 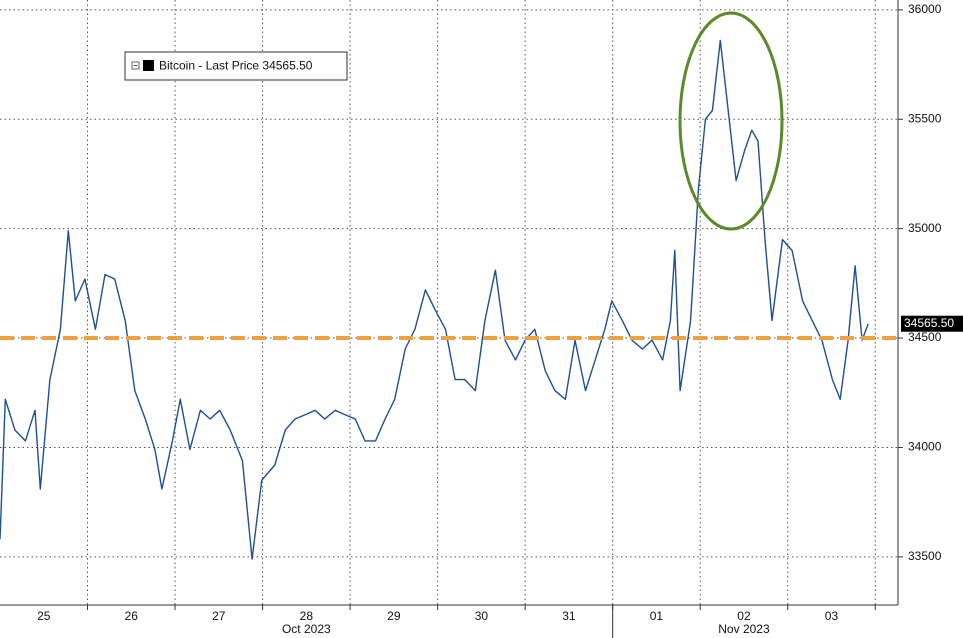 I want to click on x-tick-label: 31, so click(x=569, y=616).